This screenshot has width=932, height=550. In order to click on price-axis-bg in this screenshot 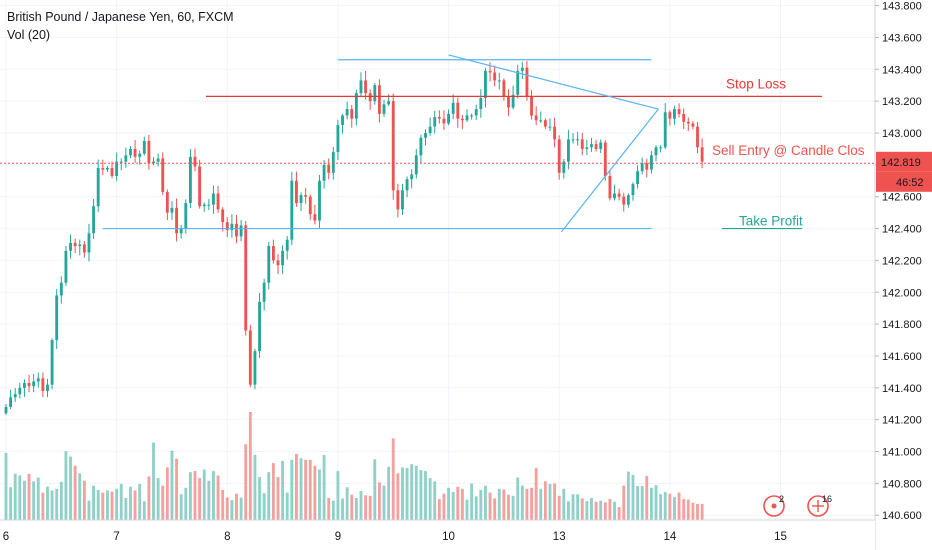, I will do `click(903, 275)`.